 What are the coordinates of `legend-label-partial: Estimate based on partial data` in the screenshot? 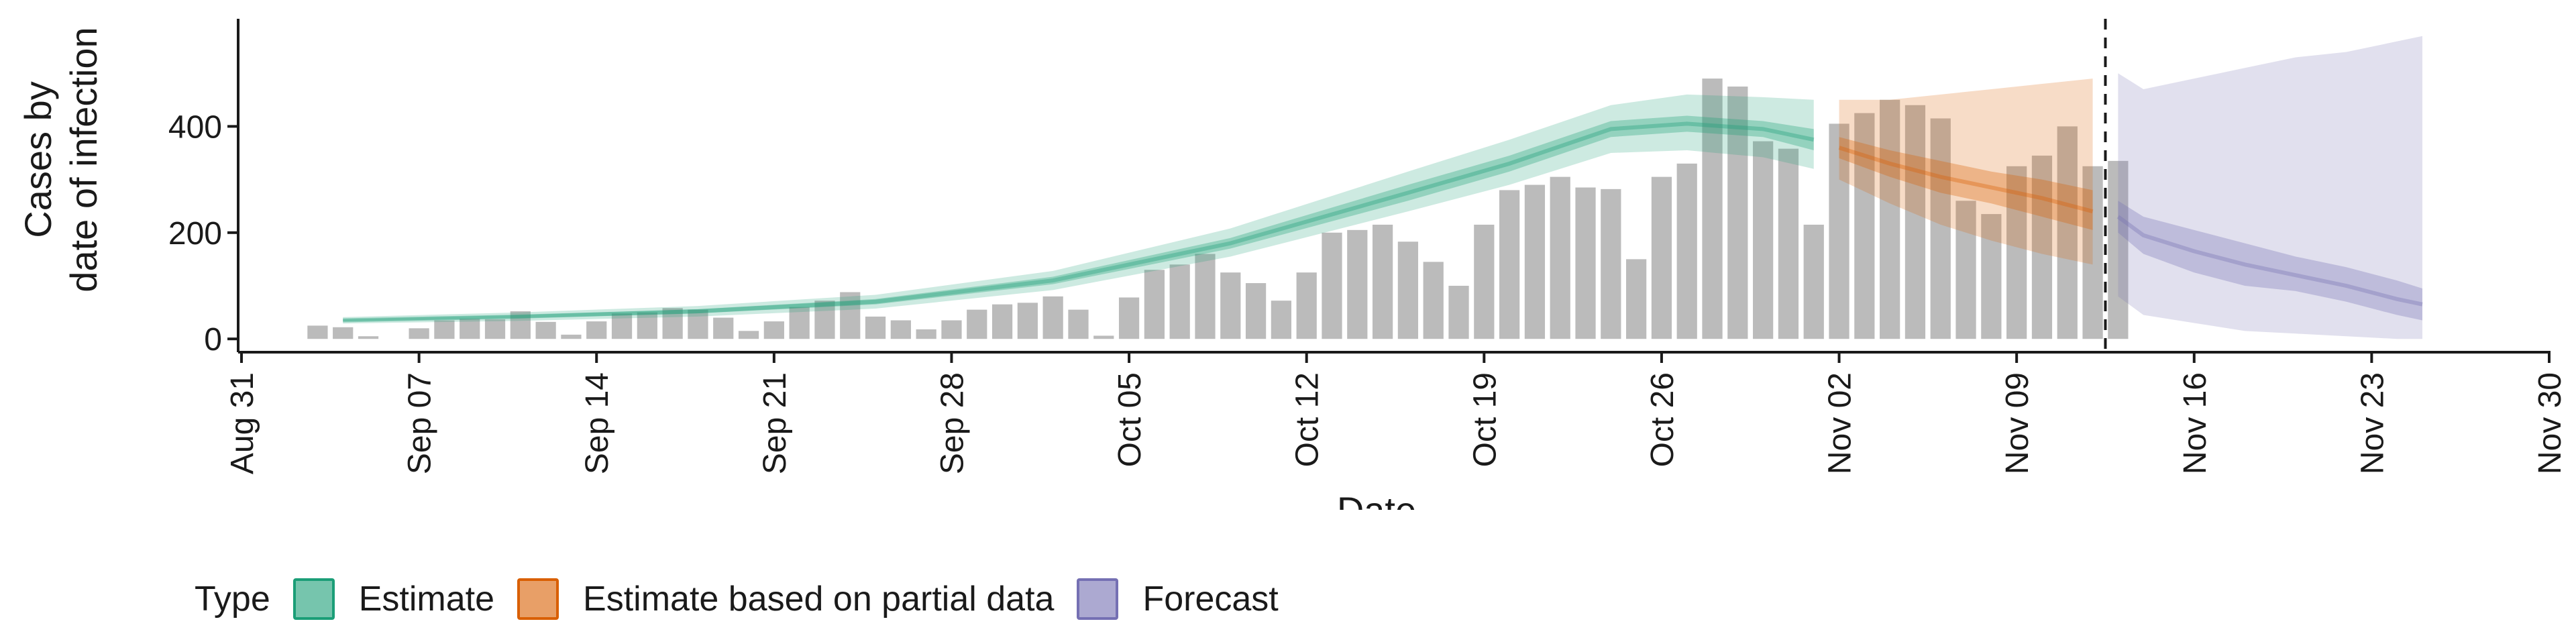 It's located at (819, 599).